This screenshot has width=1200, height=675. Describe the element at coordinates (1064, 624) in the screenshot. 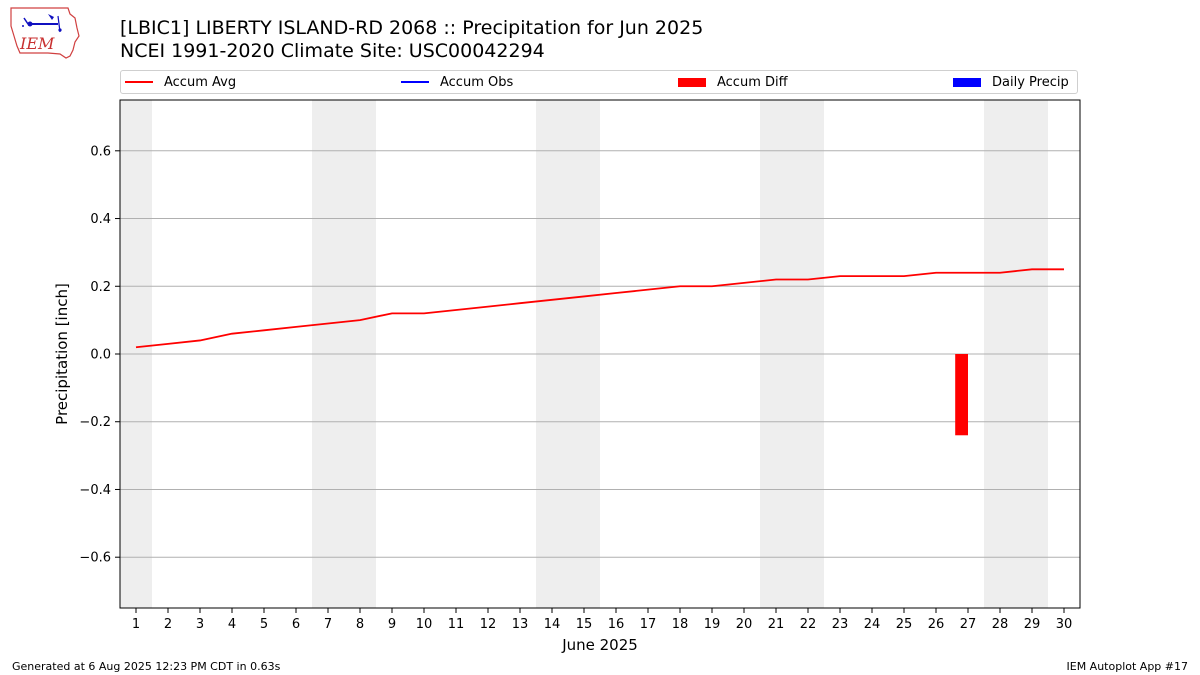

I see `x-tick-label: 30` at that location.